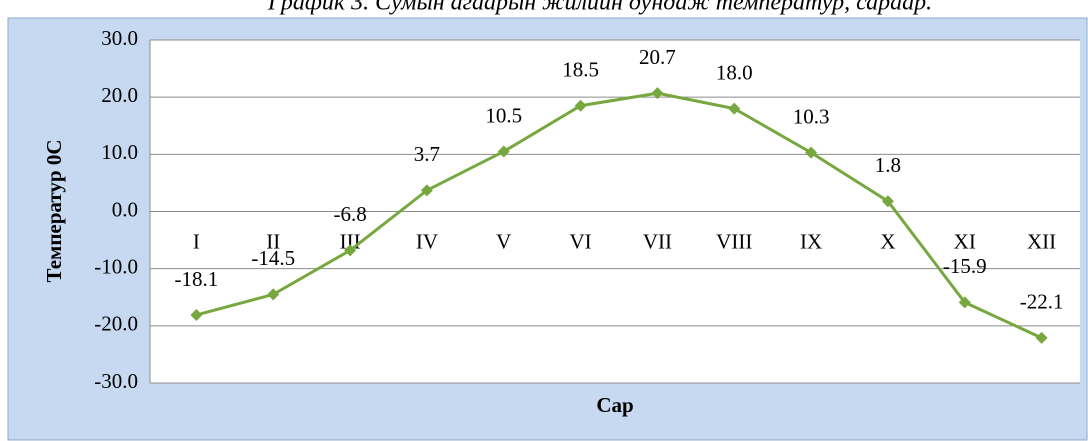  What do you see at coordinates (427, 154) in the screenshot?
I see `data-label: 3.7` at bounding box center [427, 154].